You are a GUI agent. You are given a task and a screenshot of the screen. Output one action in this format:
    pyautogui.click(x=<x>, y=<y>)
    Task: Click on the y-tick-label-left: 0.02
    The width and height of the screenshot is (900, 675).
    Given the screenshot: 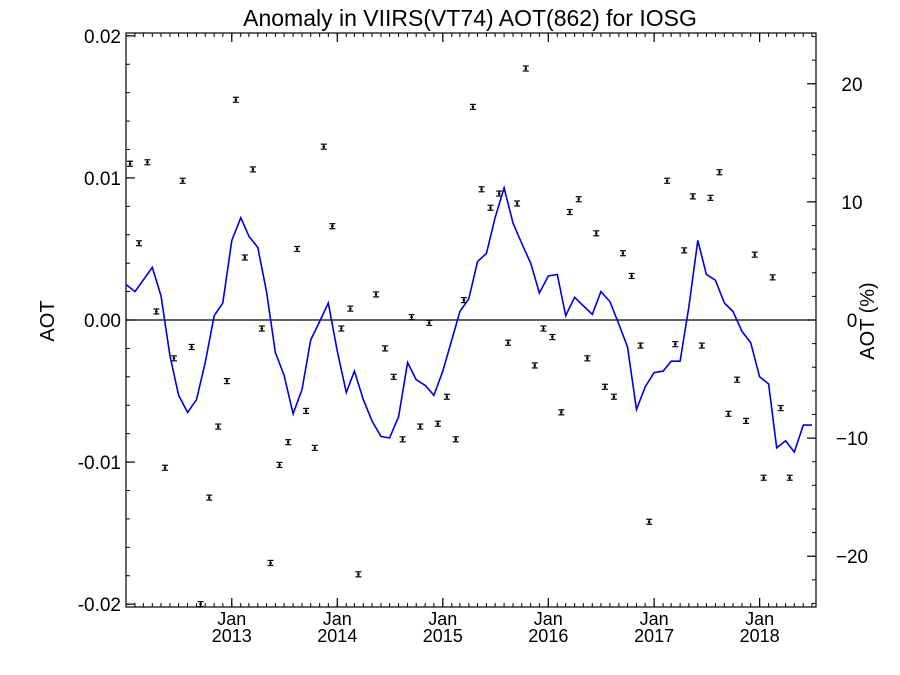 What is the action you would take?
    pyautogui.click(x=102, y=37)
    